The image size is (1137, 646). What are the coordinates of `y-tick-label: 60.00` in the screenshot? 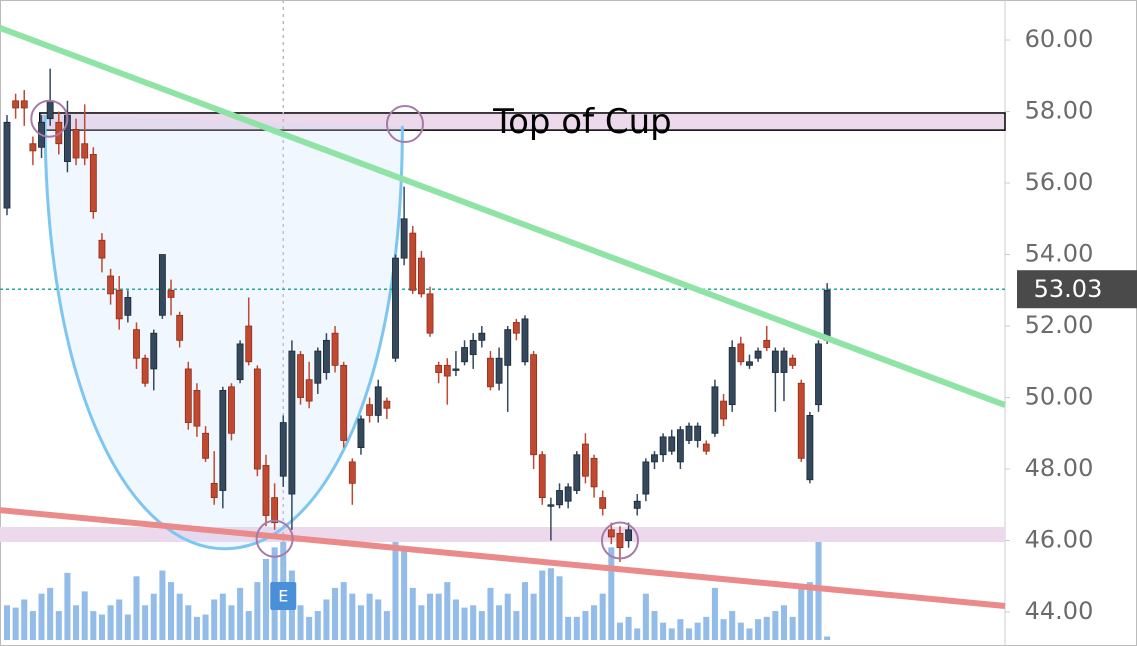 It's located at (1059, 39).